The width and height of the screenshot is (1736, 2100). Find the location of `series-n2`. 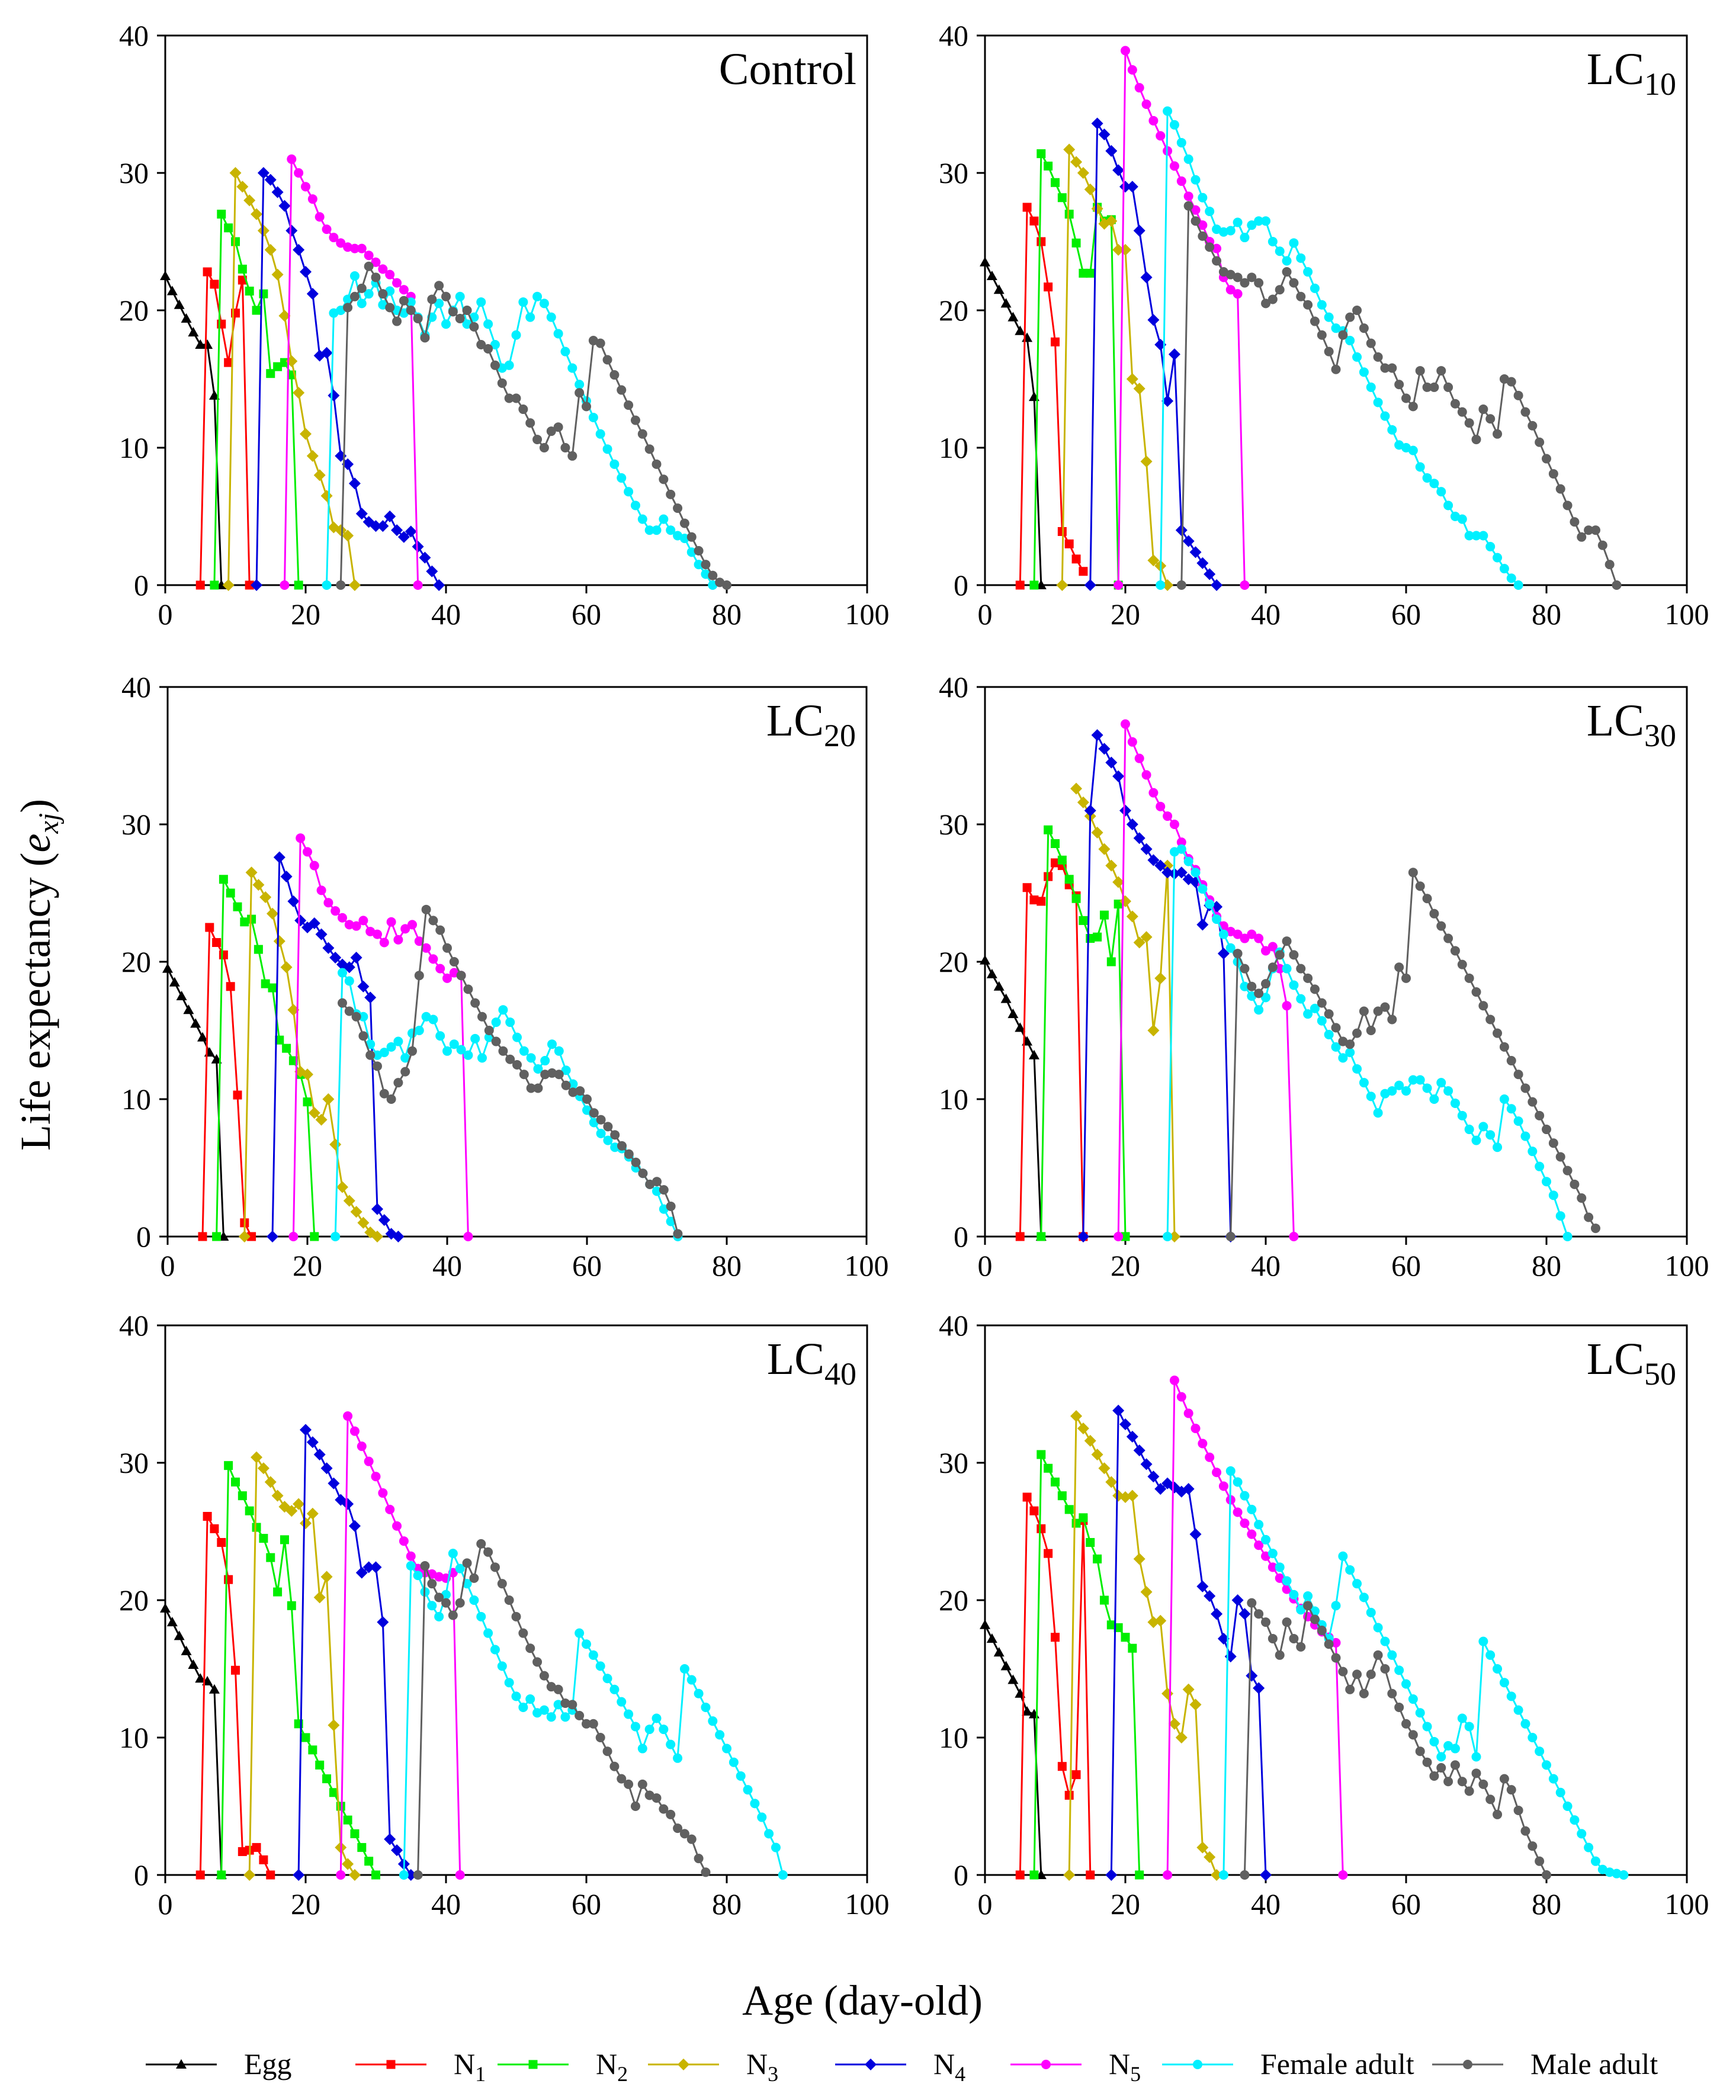

series-n2 is located at coordinates (265, 1058).